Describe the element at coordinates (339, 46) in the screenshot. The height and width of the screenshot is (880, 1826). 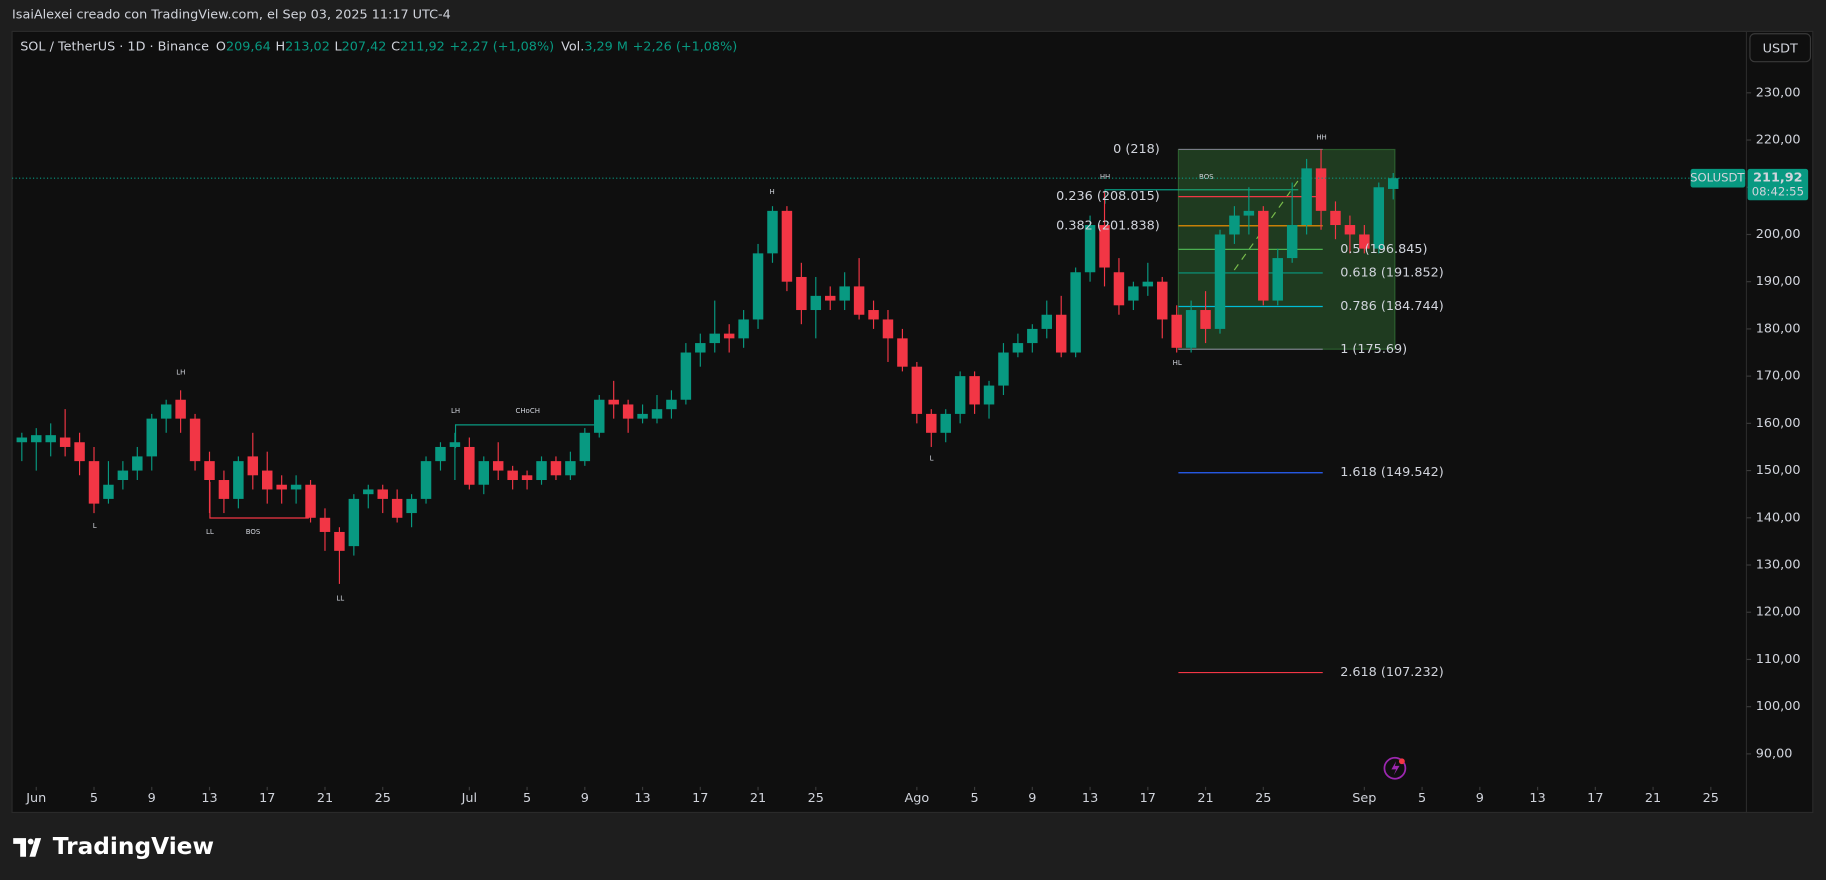
I see `ohlc-key: L` at that location.